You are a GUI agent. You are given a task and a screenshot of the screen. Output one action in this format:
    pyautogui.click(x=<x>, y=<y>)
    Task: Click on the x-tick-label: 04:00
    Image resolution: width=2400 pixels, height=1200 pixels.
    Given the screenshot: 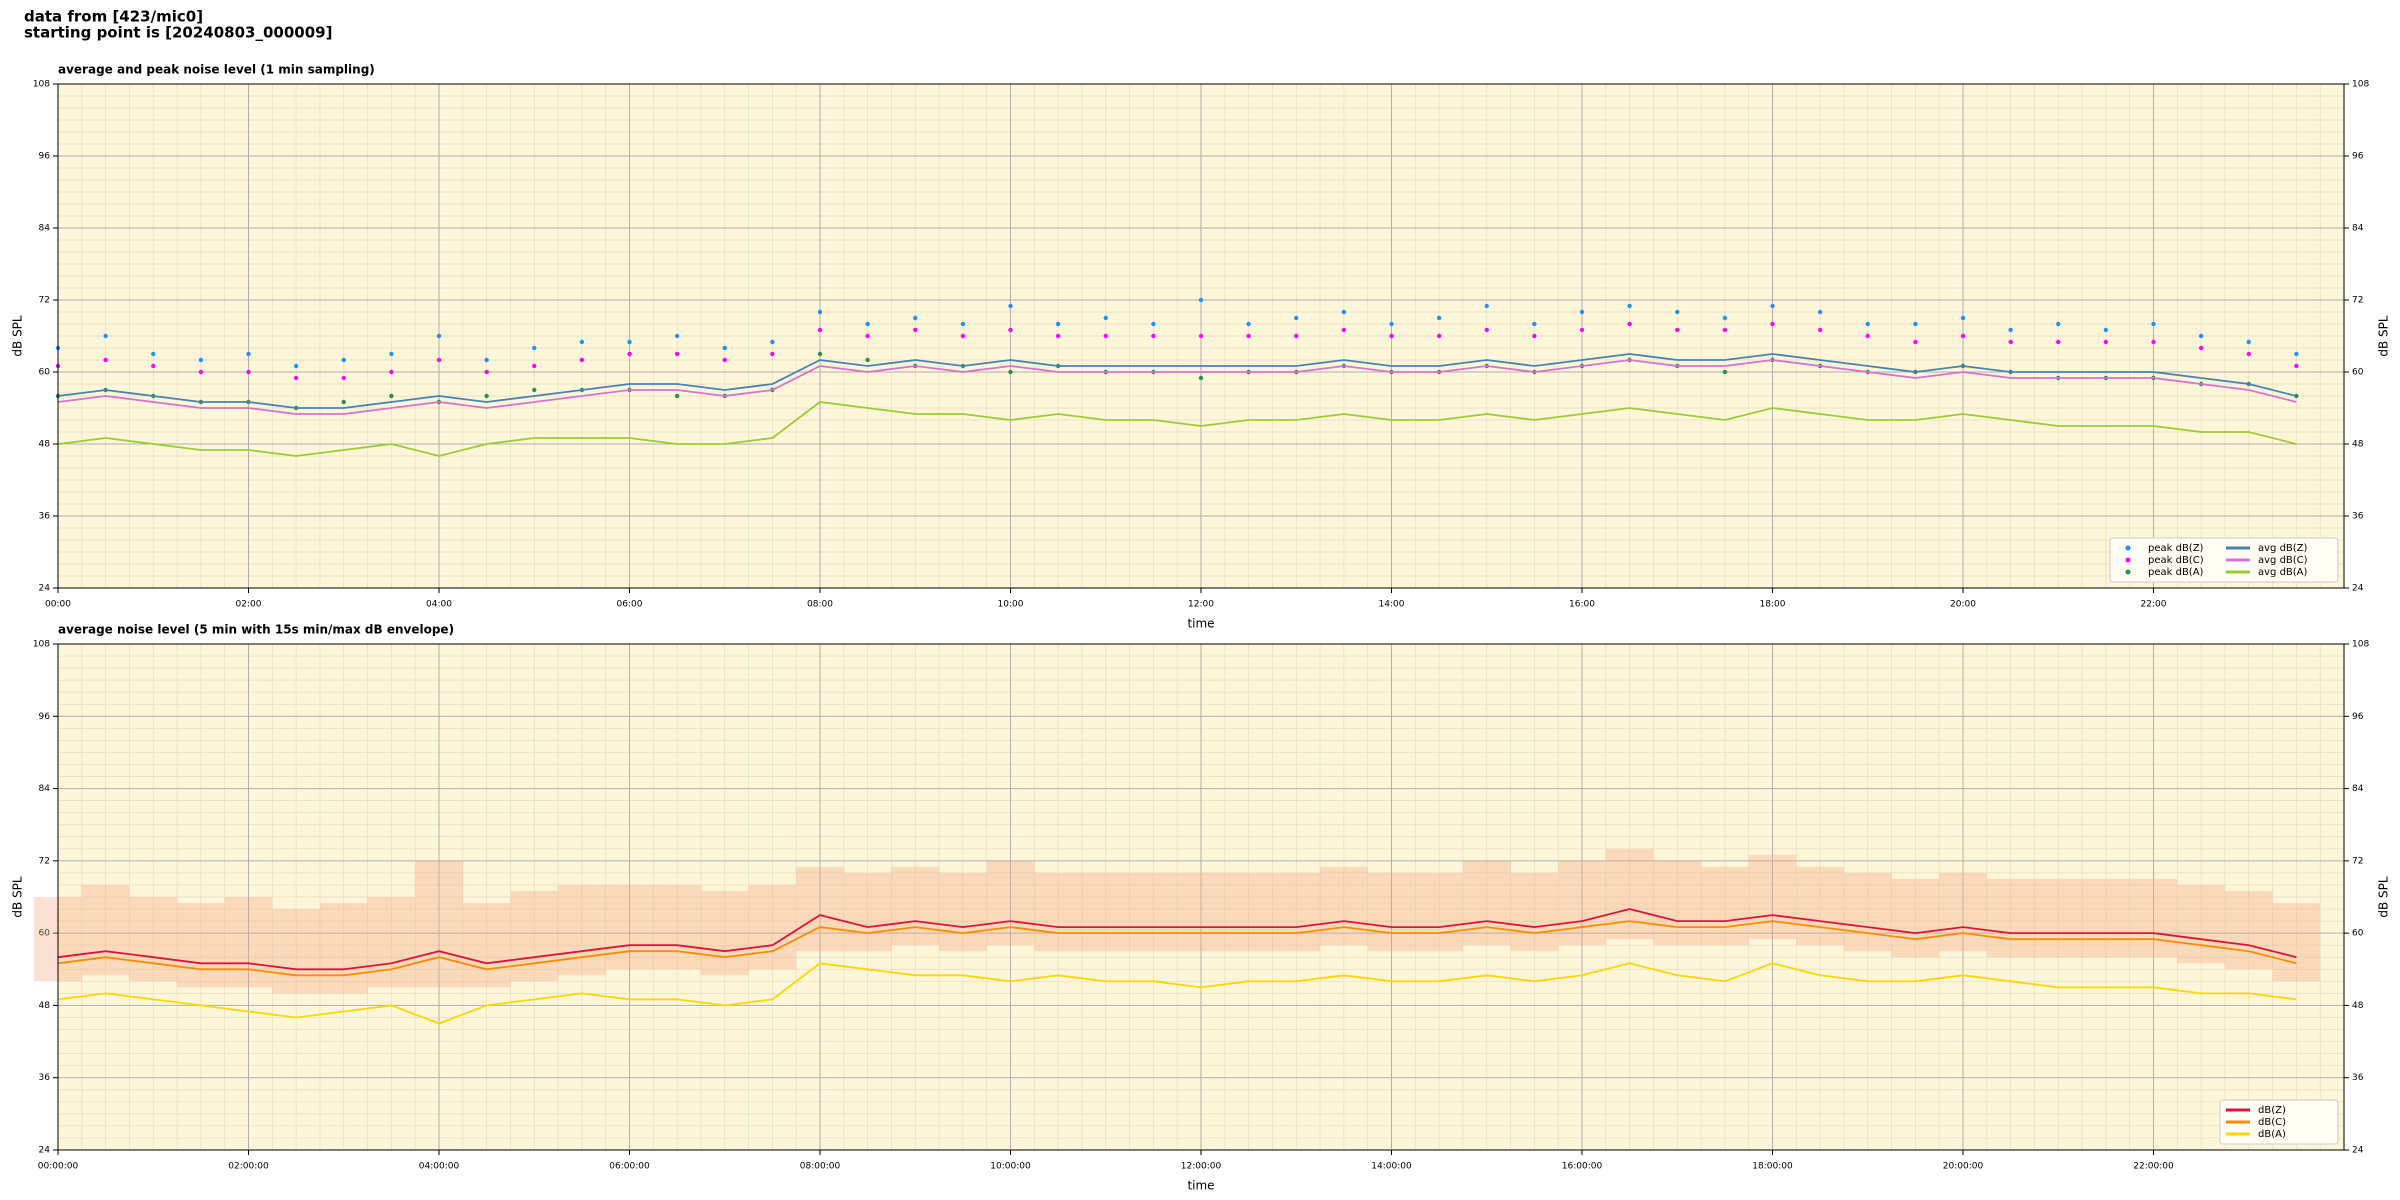 What is the action you would take?
    pyautogui.click(x=439, y=605)
    